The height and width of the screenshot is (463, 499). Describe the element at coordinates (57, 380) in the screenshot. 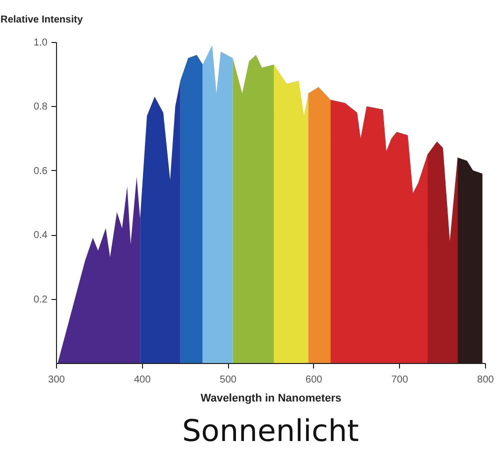

I see `x-tick-label: 300` at that location.